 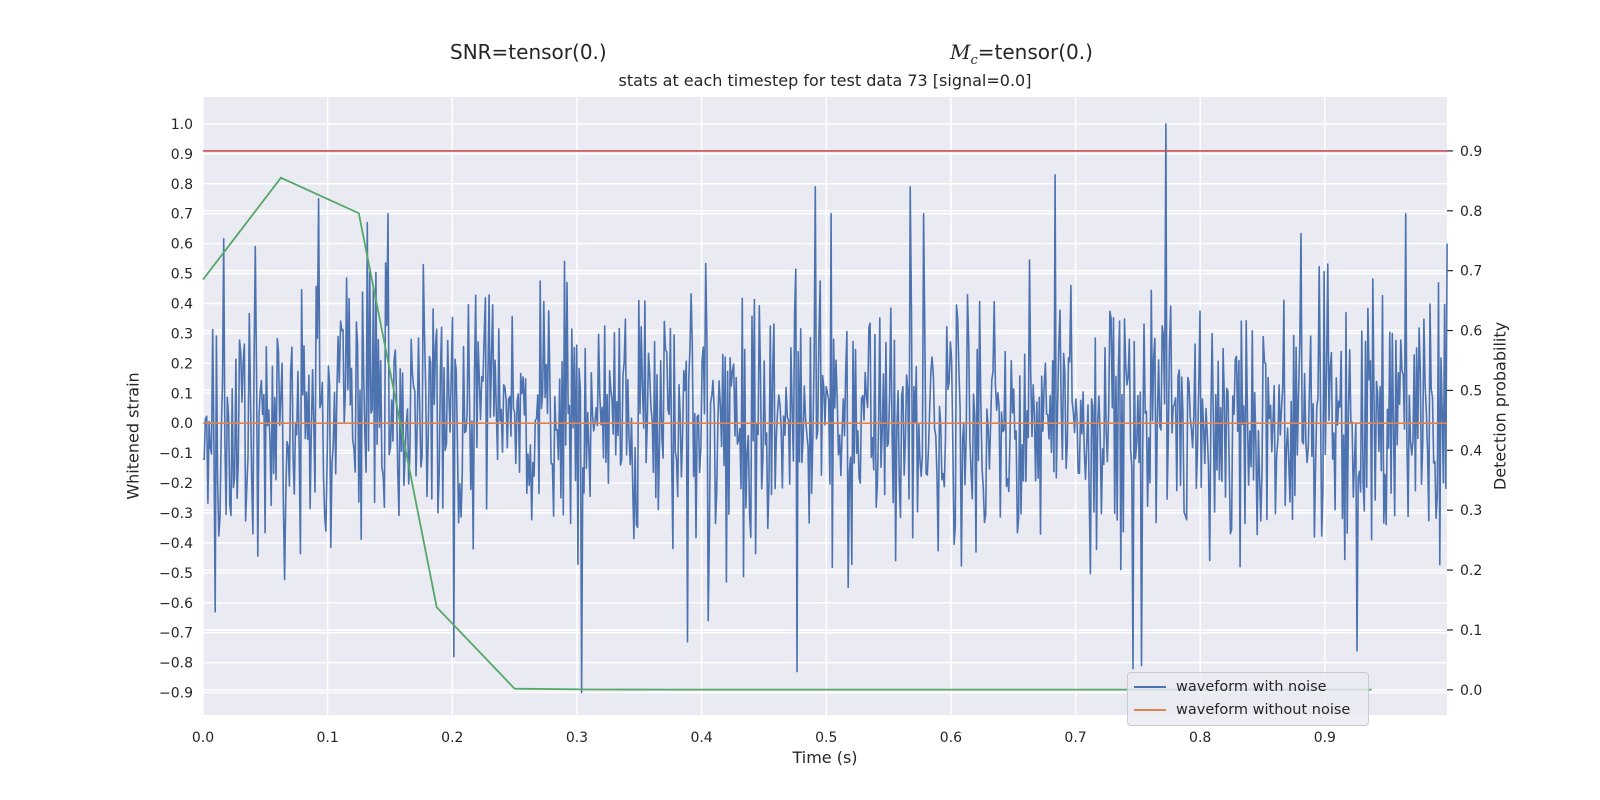 What do you see at coordinates (182, 394) in the screenshot?
I see `y-tick-label: 0.1` at bounding box center [182, 394].